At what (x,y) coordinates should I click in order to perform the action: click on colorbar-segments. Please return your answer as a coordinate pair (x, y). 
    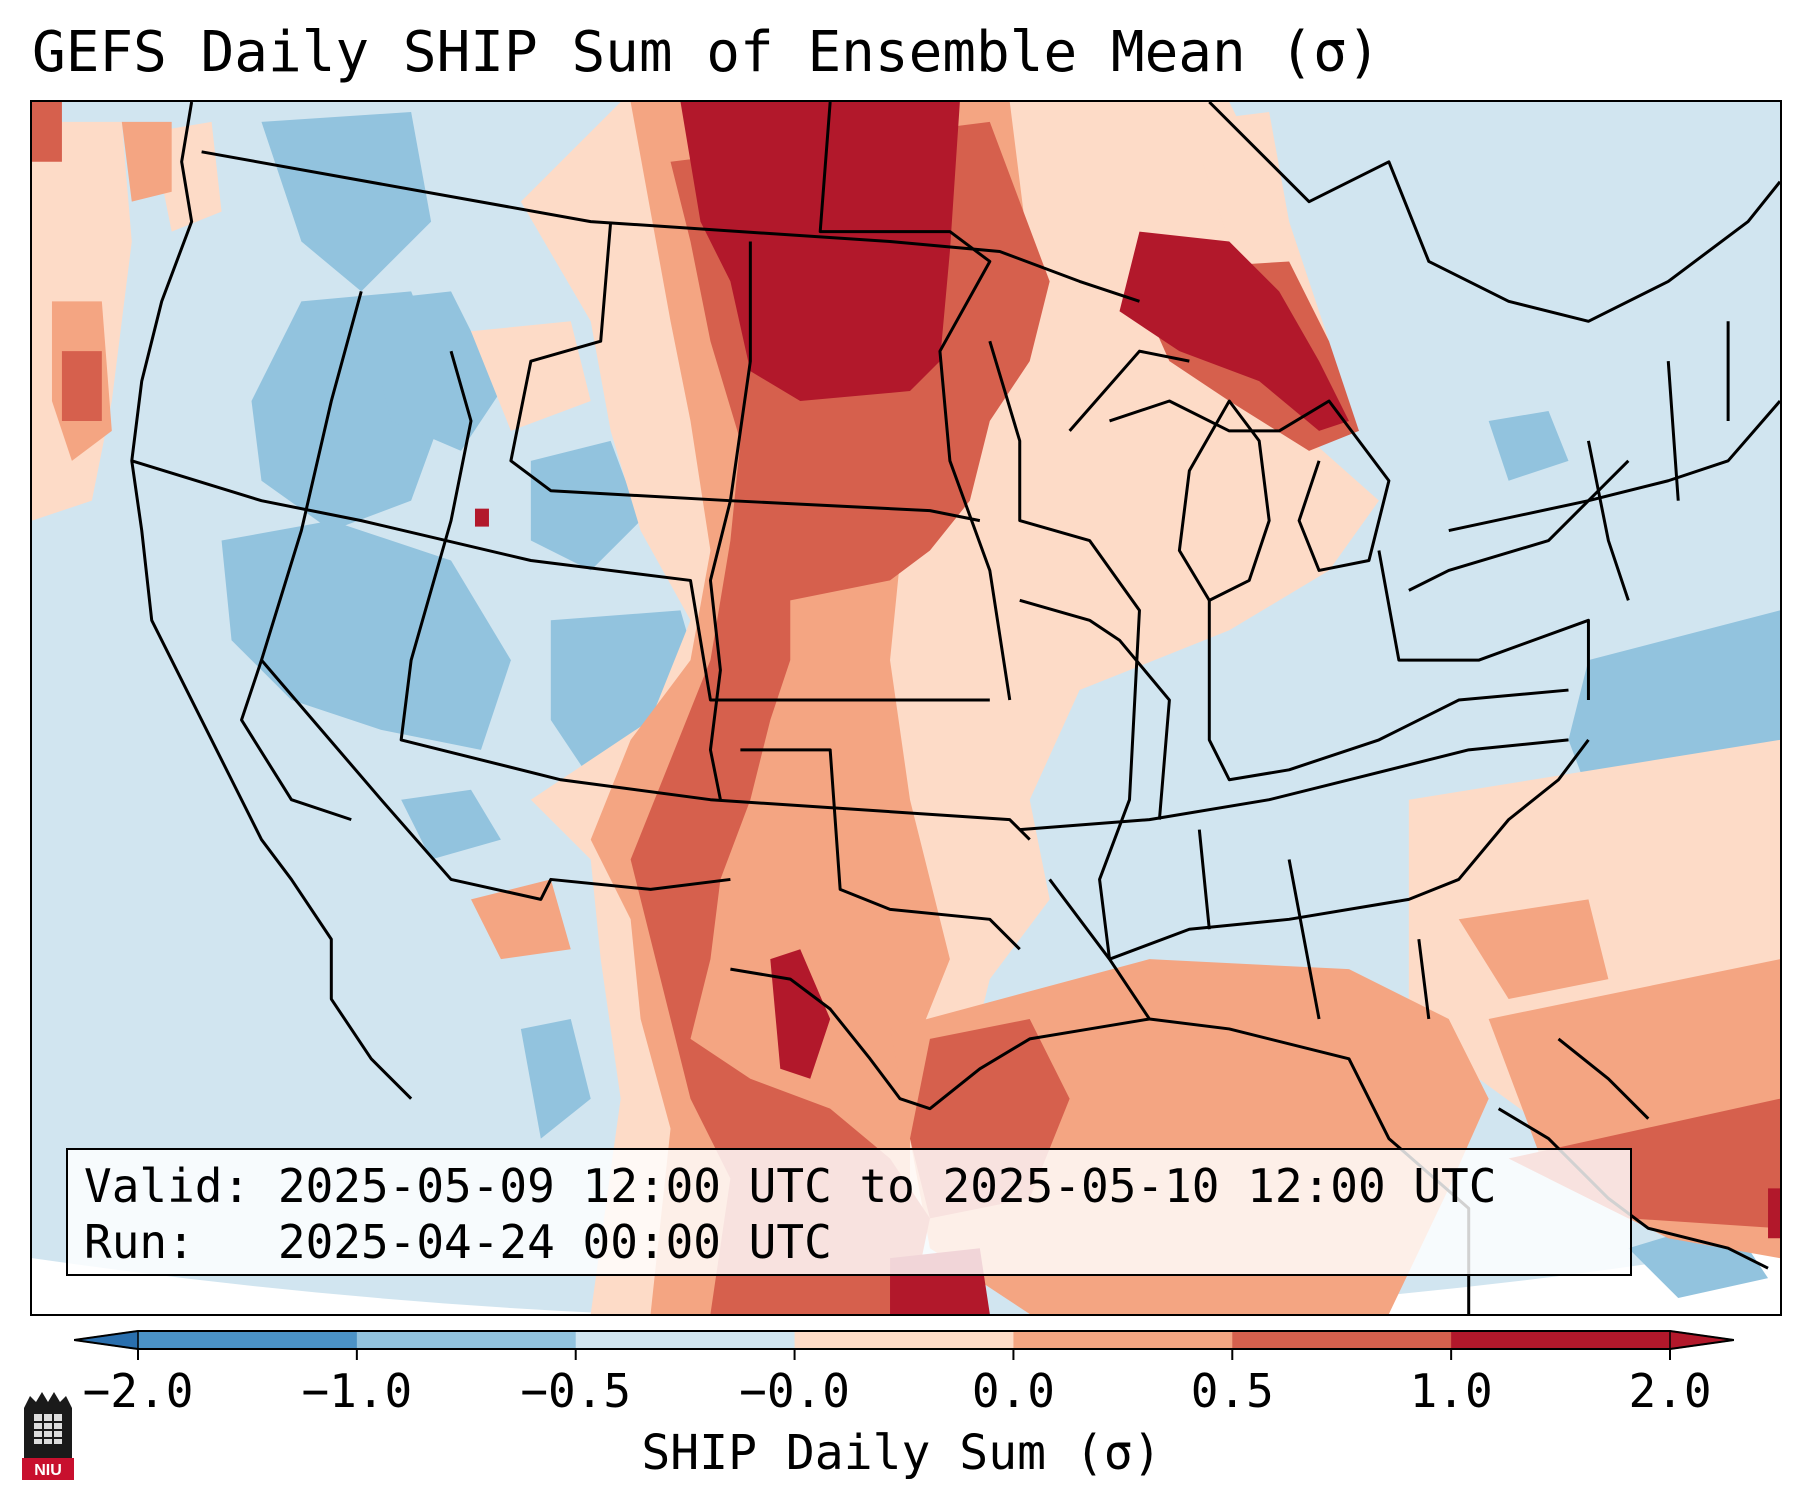
    Looking at the image, I should click on (904, 1340).